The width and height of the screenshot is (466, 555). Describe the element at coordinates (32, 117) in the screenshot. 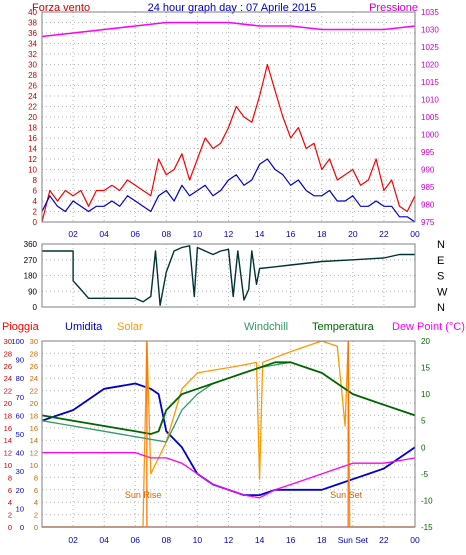

I see `wind-tick: 20` at that location.